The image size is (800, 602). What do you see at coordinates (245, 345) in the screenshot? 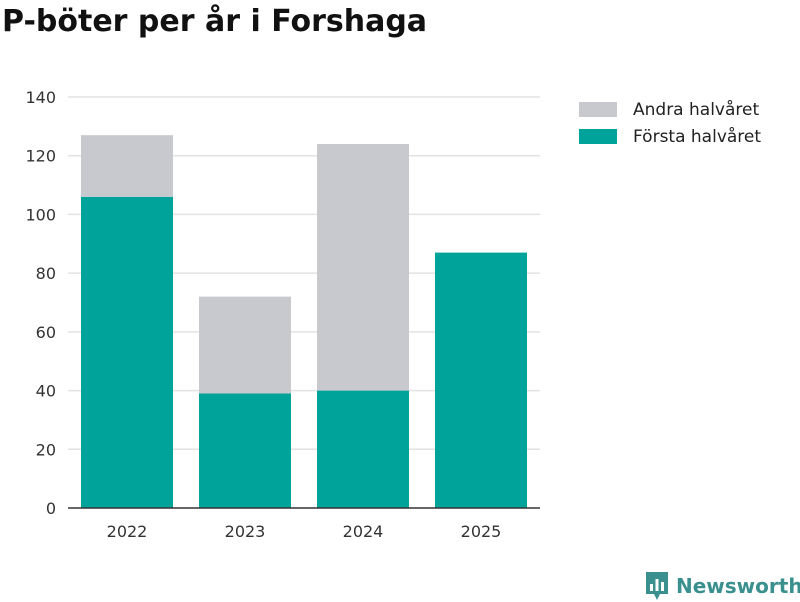
I see `bar-andra-2023` at bounding box center [245, 345].